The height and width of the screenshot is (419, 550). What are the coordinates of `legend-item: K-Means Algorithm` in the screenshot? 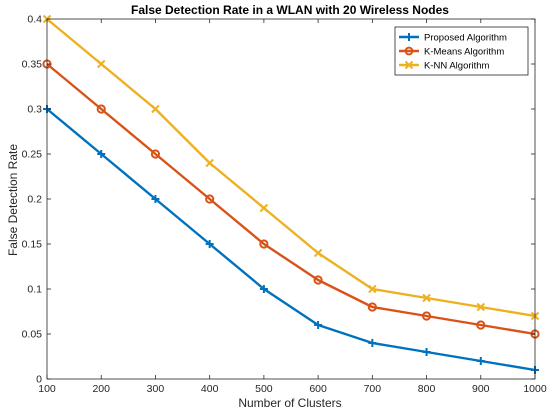 It's located at (451, 51).